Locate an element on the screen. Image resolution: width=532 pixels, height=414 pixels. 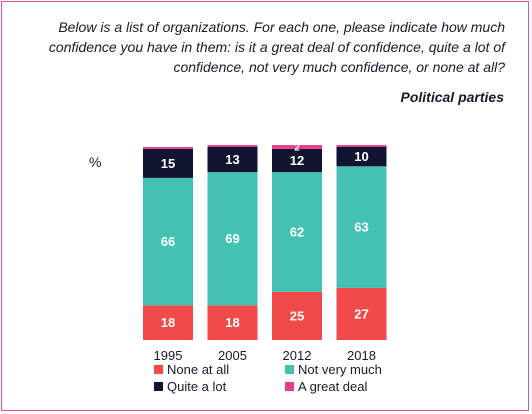
data-label-1995-quite-a-lot: 15 is located at coordinates (168, 163).